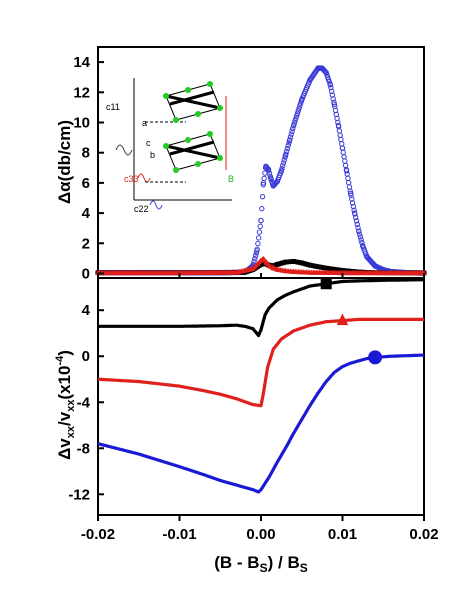 The width and height of the screenshot is (474, 602). Describe the element at coordinates (342, 534) in the screenshot. I see `x-tick-label: 0.01` at that location.